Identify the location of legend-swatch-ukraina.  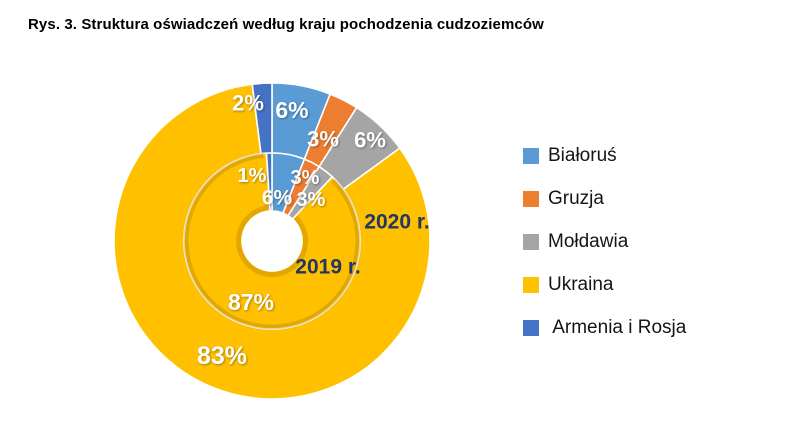
(531, 284).